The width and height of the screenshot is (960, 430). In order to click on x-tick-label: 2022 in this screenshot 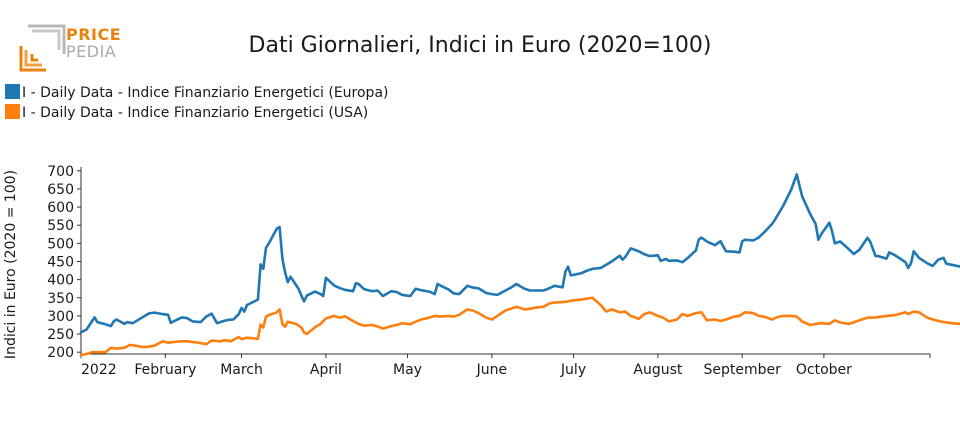, I will do `click(99, 370)`.